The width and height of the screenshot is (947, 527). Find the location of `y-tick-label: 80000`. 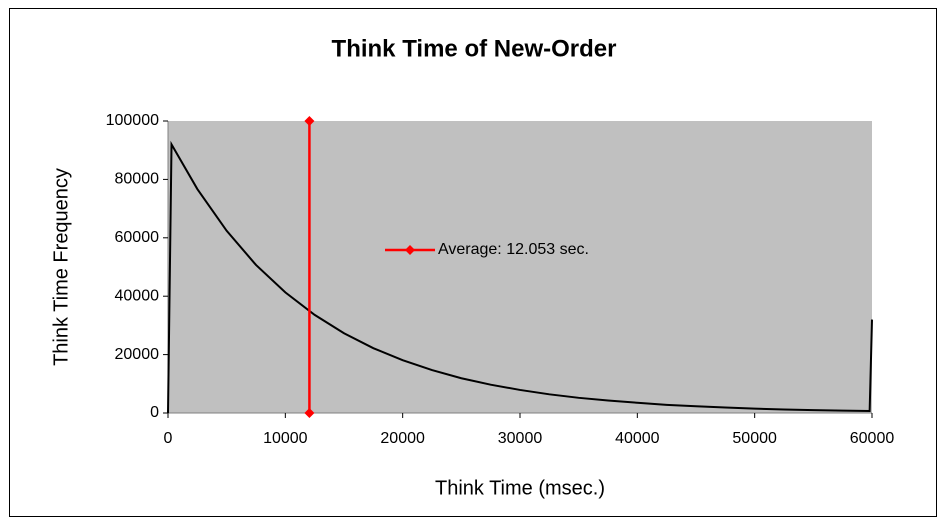

y-tick-label: 80000 is located at coordinates (137, 179).